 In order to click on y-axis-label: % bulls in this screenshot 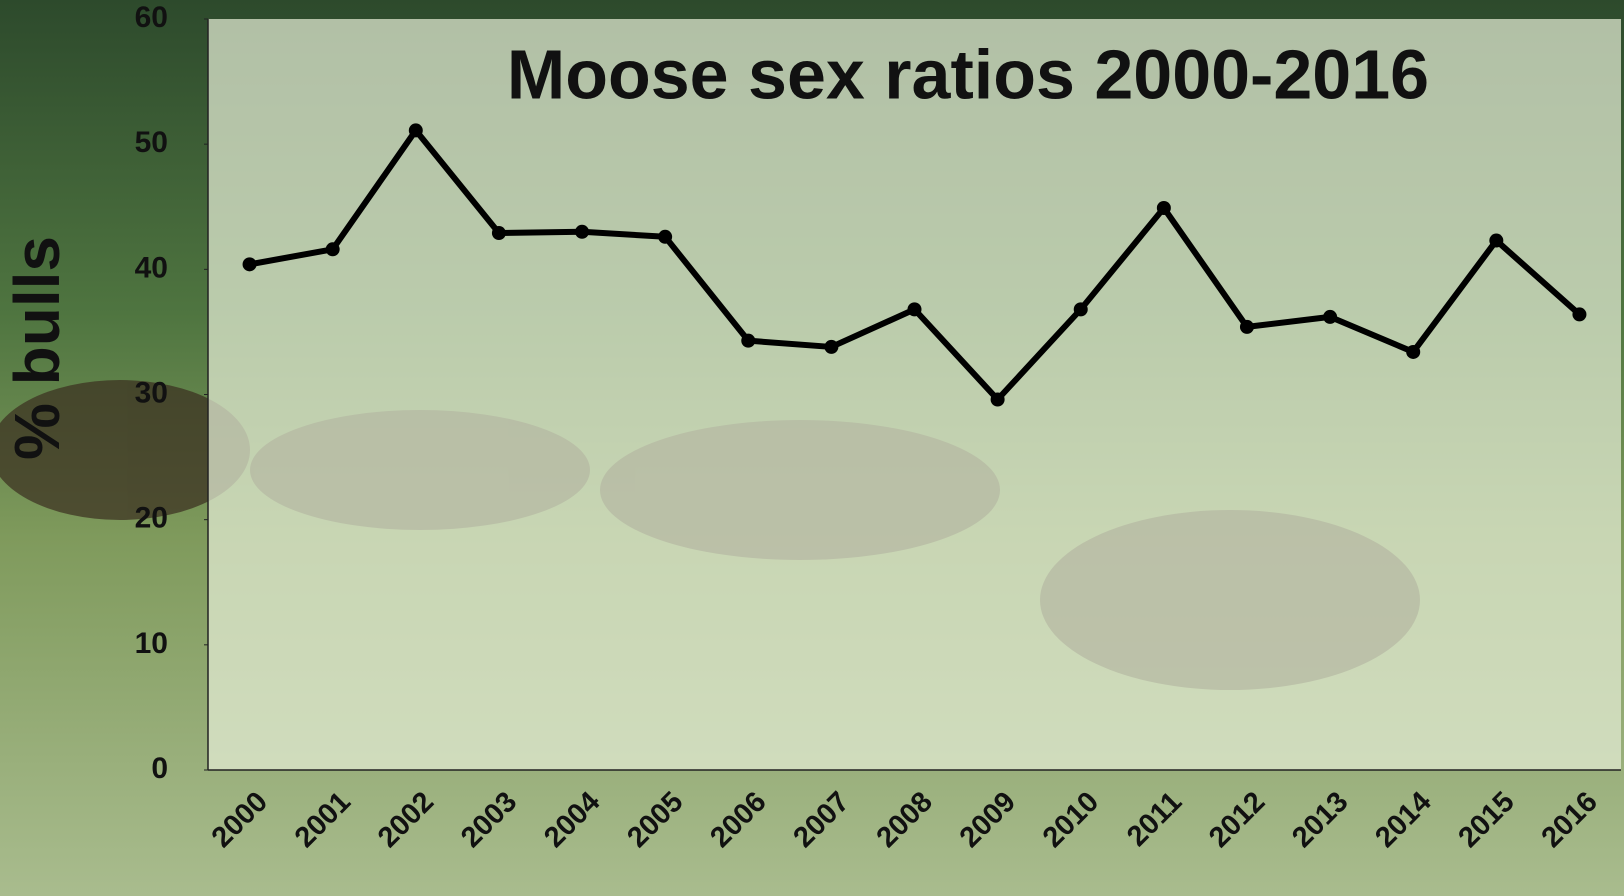, I will do `click(37, 348)`.